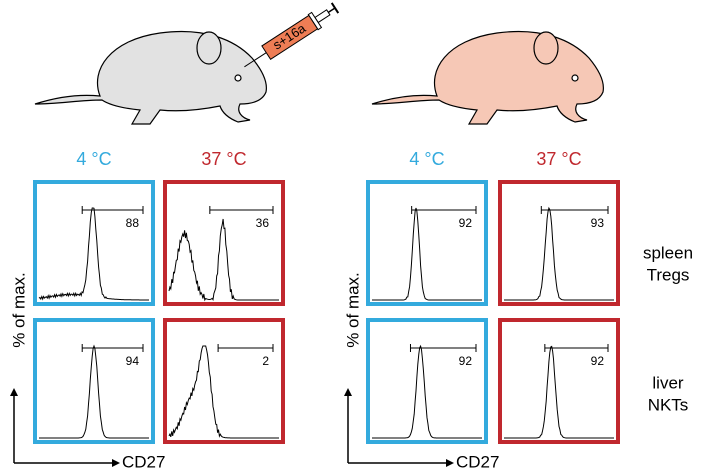 This screenshot has width=715, height=474. Describe the element at coordinates (150, 77) in the screenshot. I see `mouse-control` at that location.